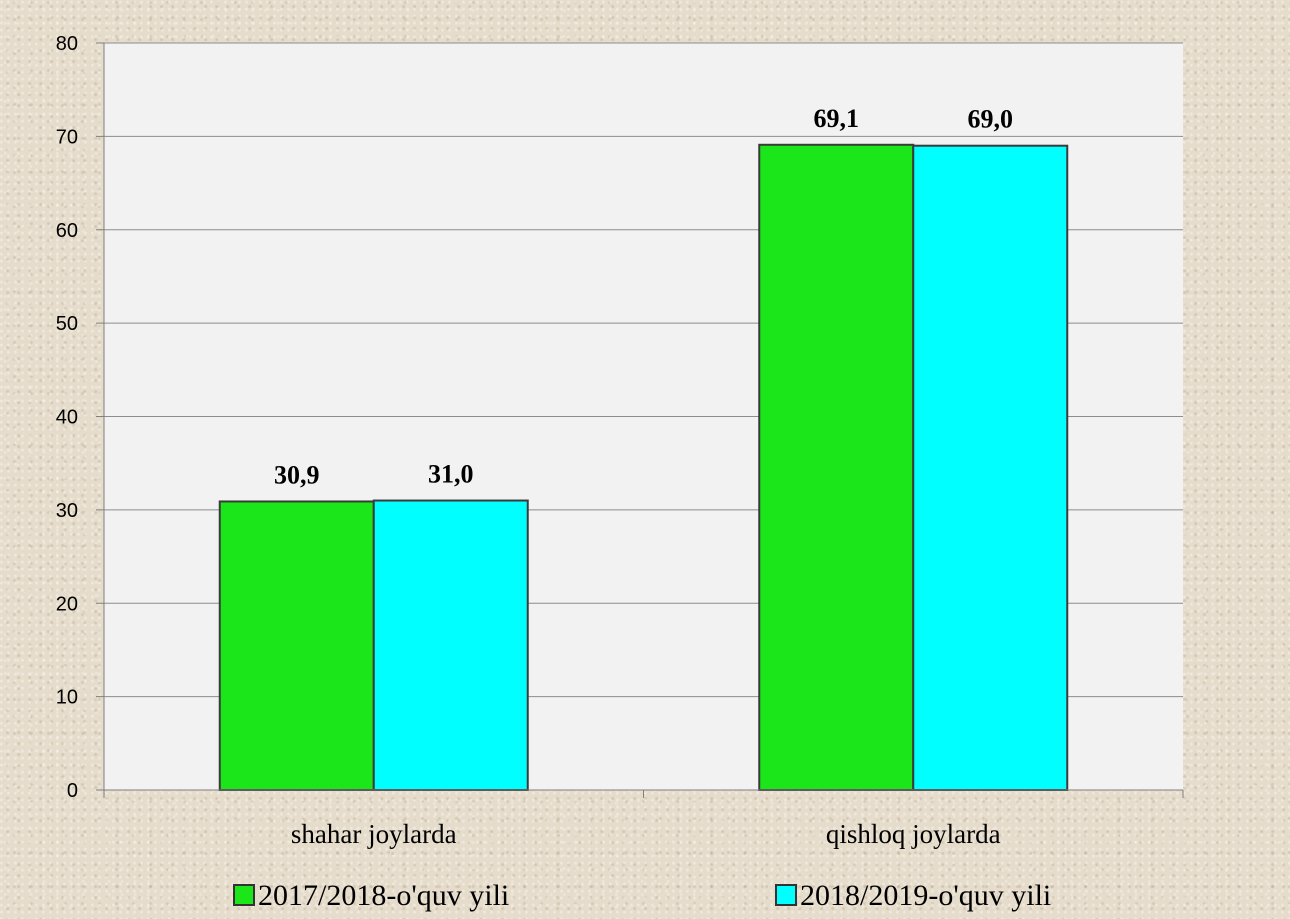 This screenshot has width=1290, height=919. I want to click on y-tick-label: 20, so click(67, 604).